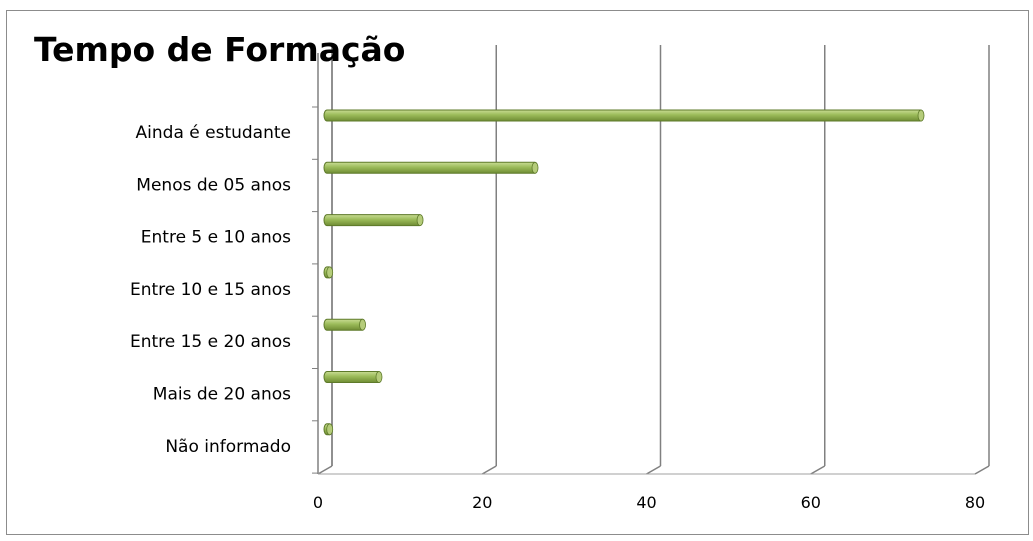  I want to click on category-label: Não informado, so click(228, 447).